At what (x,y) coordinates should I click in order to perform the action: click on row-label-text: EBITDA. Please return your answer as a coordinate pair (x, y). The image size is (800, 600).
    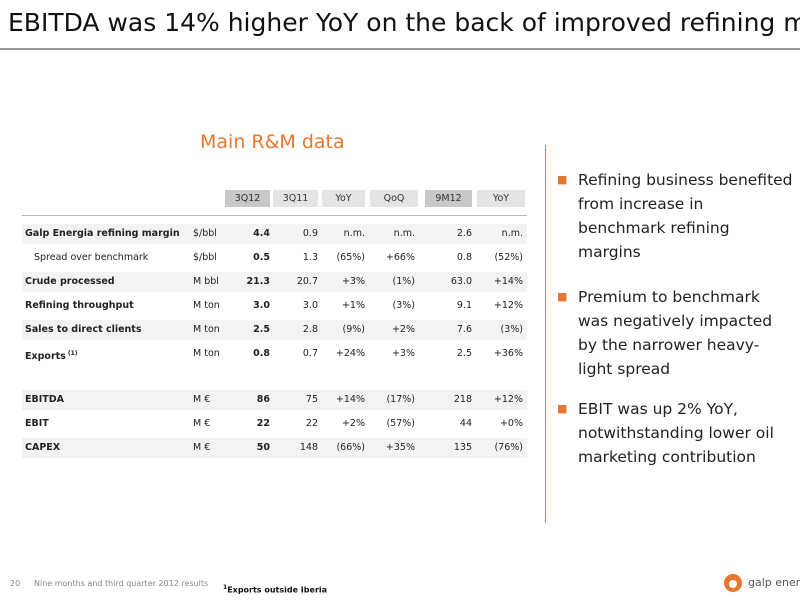
    Looking at the image, I should click on (44, 399).